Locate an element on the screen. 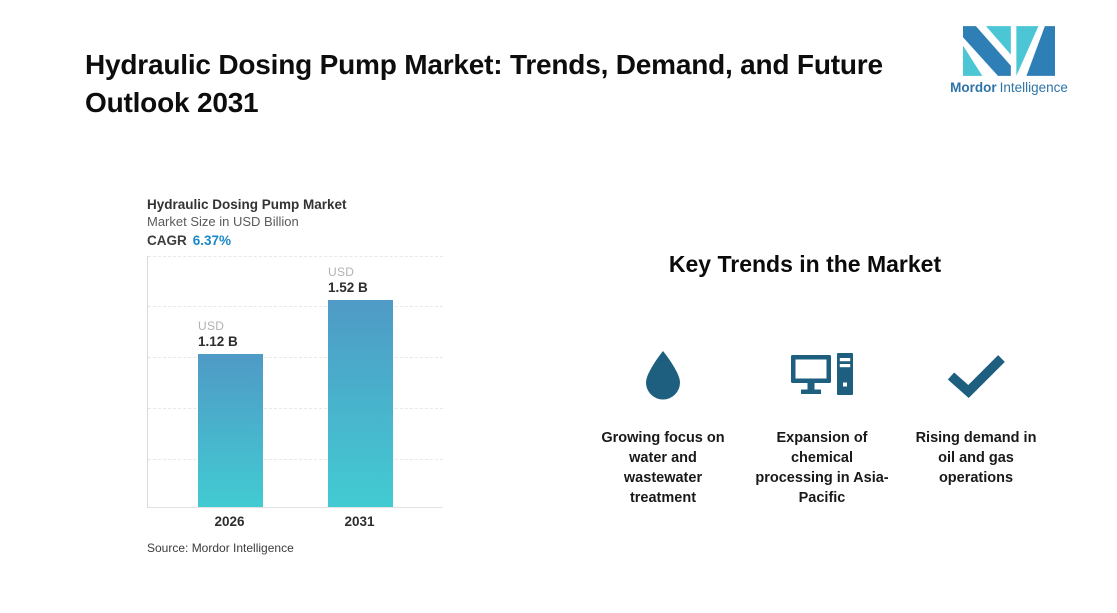 Image resolution: width=1117 pixels, height=613 pixels. bar-value-label-2031: 1.52 B is located at coordinates (348, 287).